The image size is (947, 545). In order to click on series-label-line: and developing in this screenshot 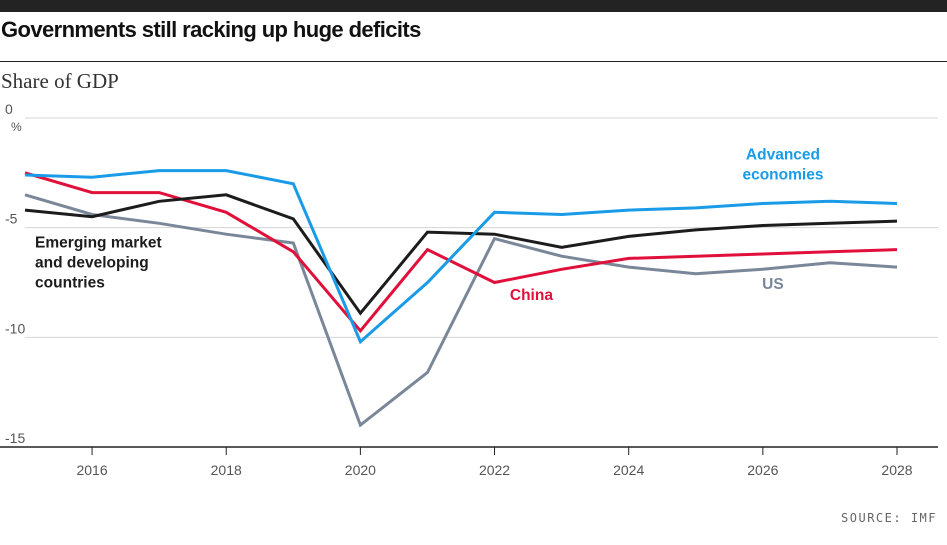, I will do `click(92, 262)`.